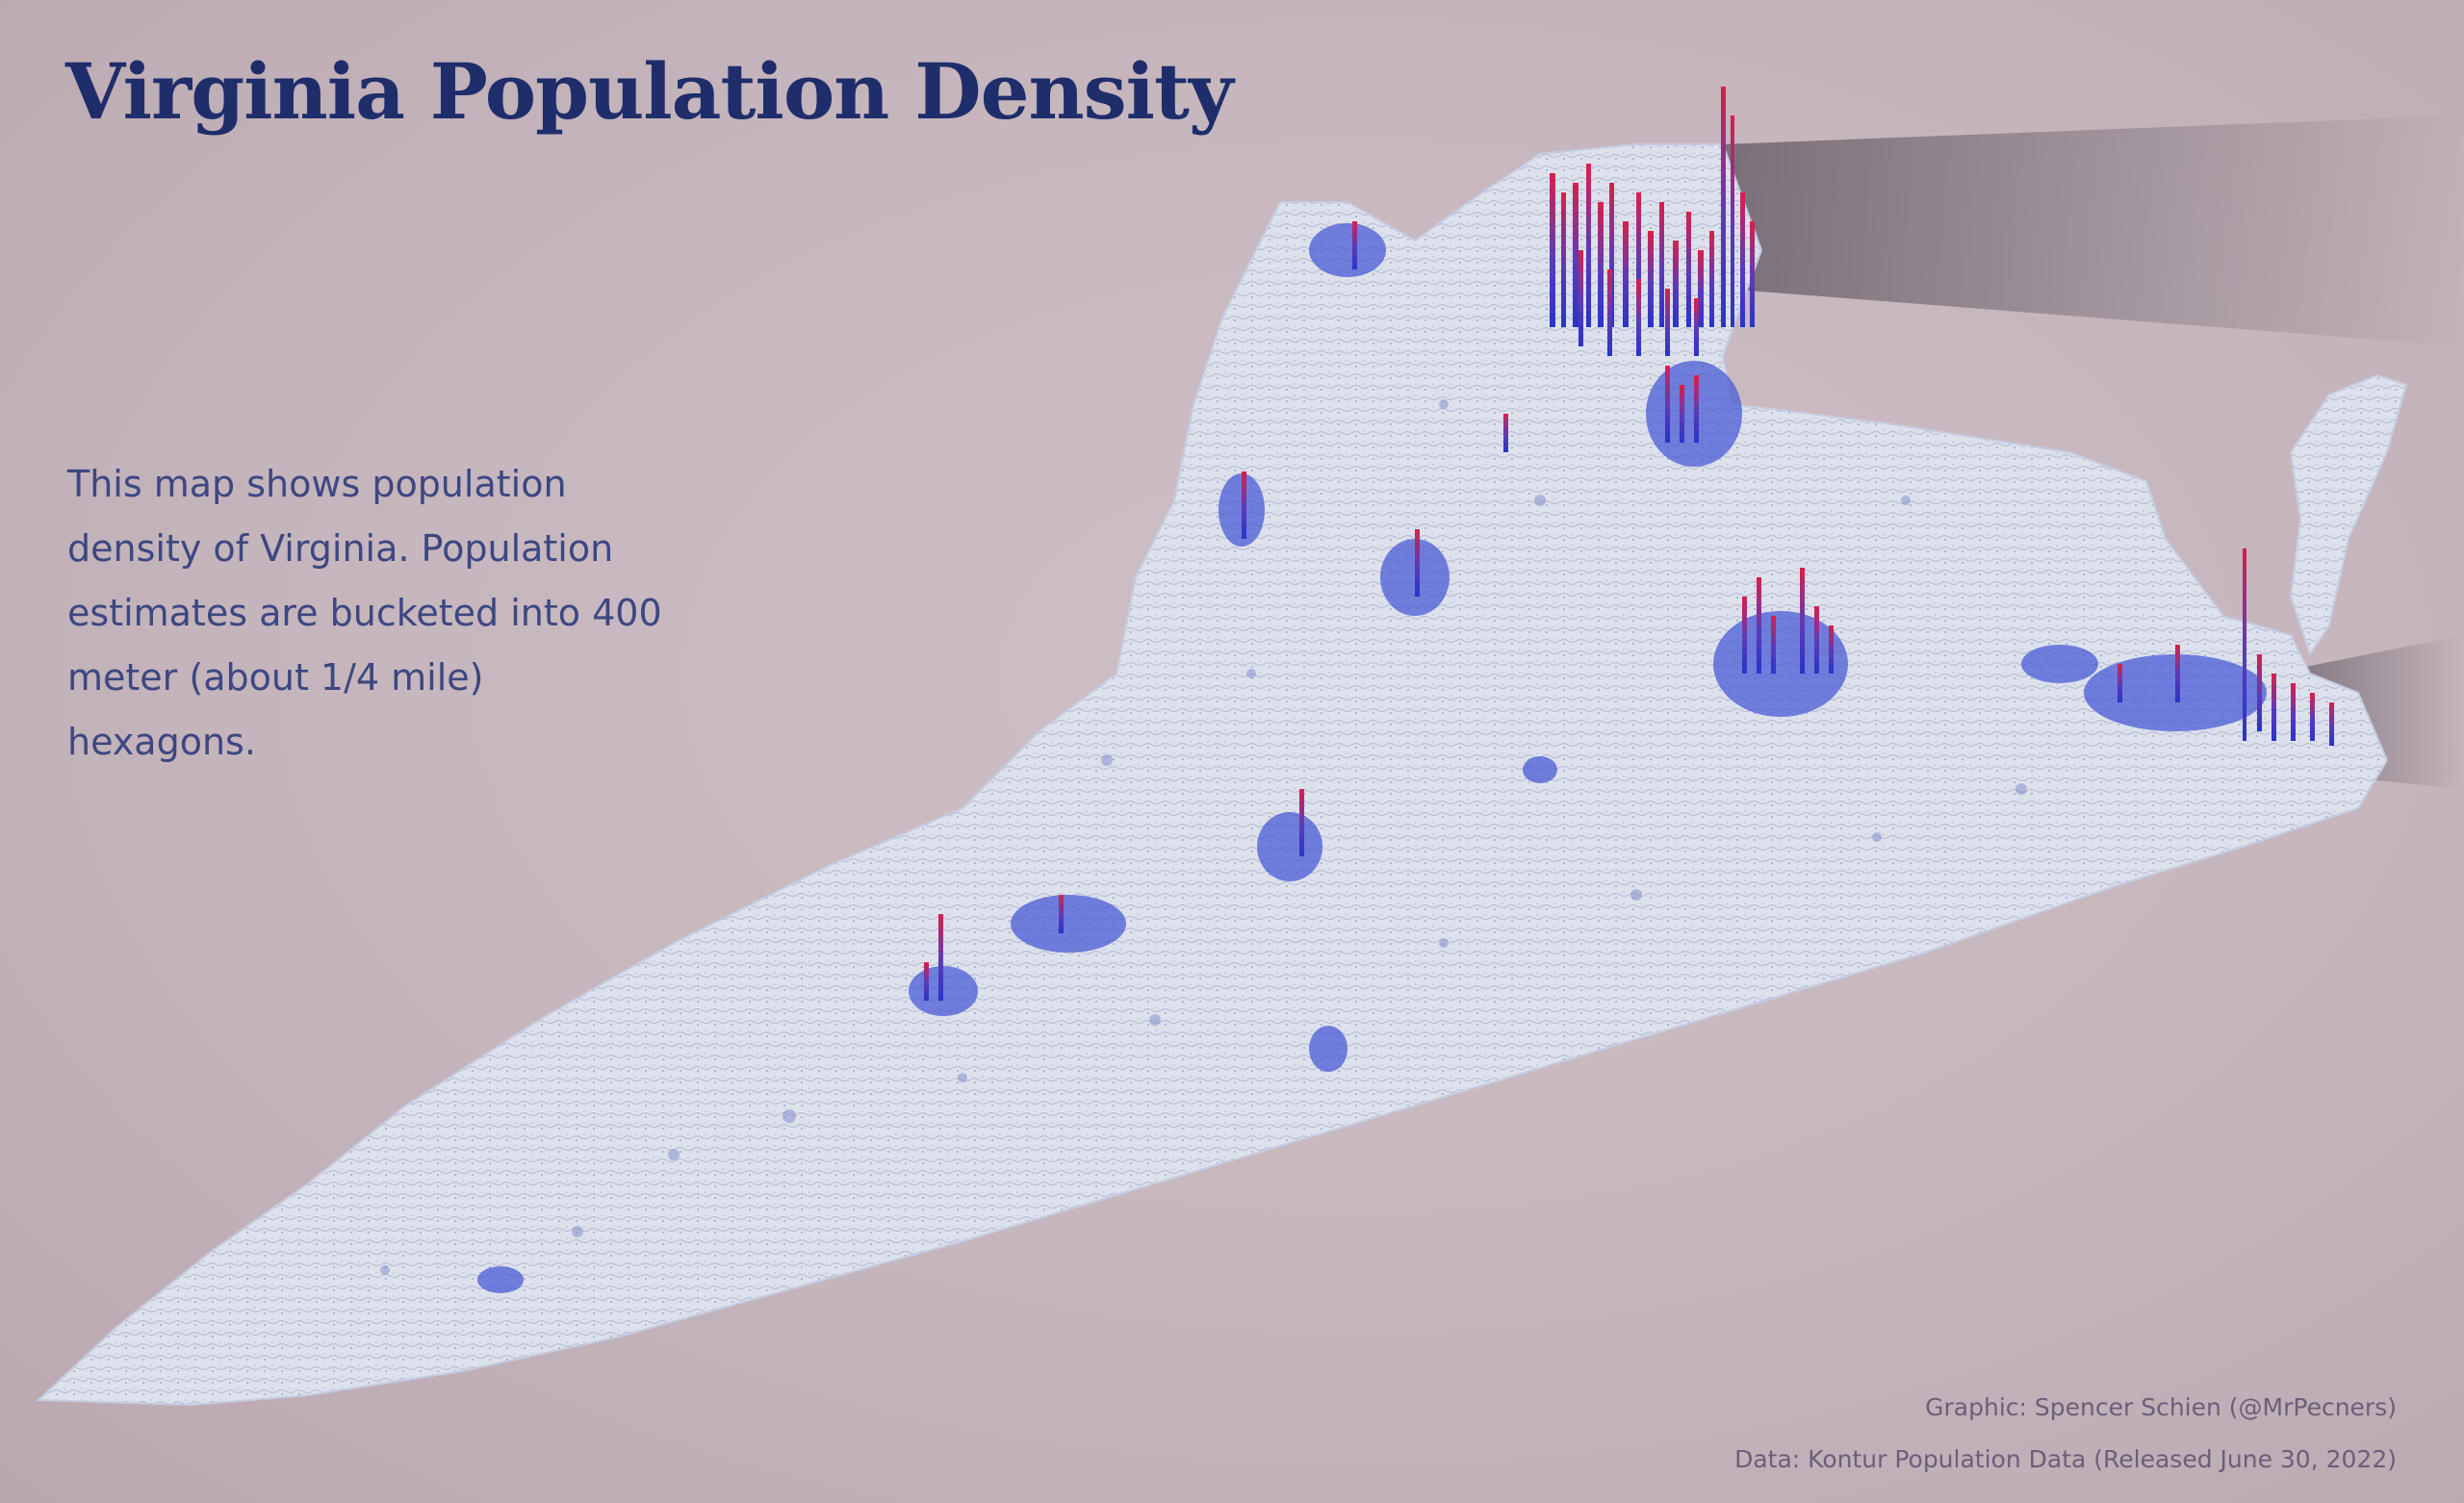 This screenshot has height=1503, width=2464. What do you see at coordinates (649, 91) in the screenshot?
I see `page-title: Virginia Population Density` at bounding box center [649, 91].